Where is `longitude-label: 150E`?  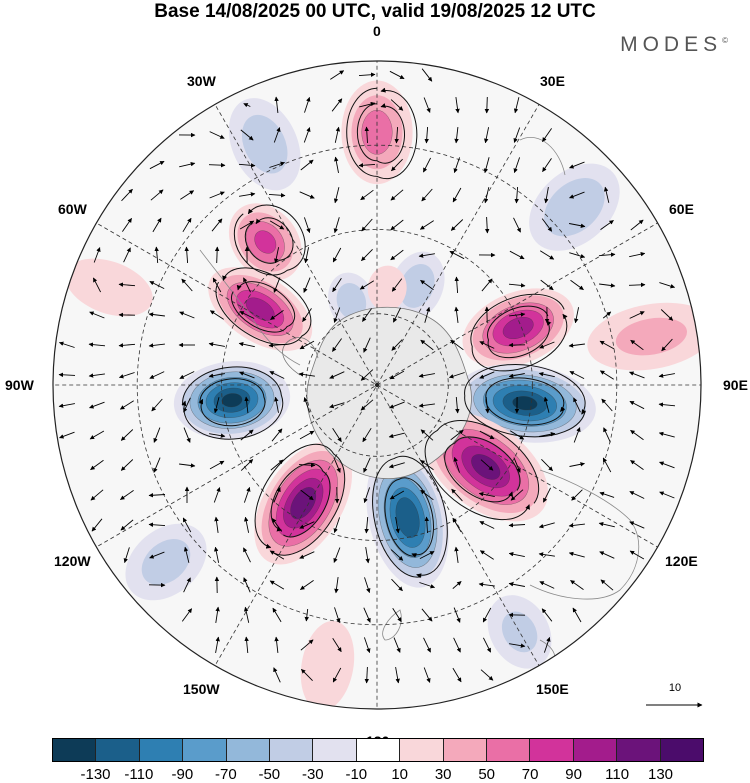
longitude-label: 150E is located at coordinates (552, 689).